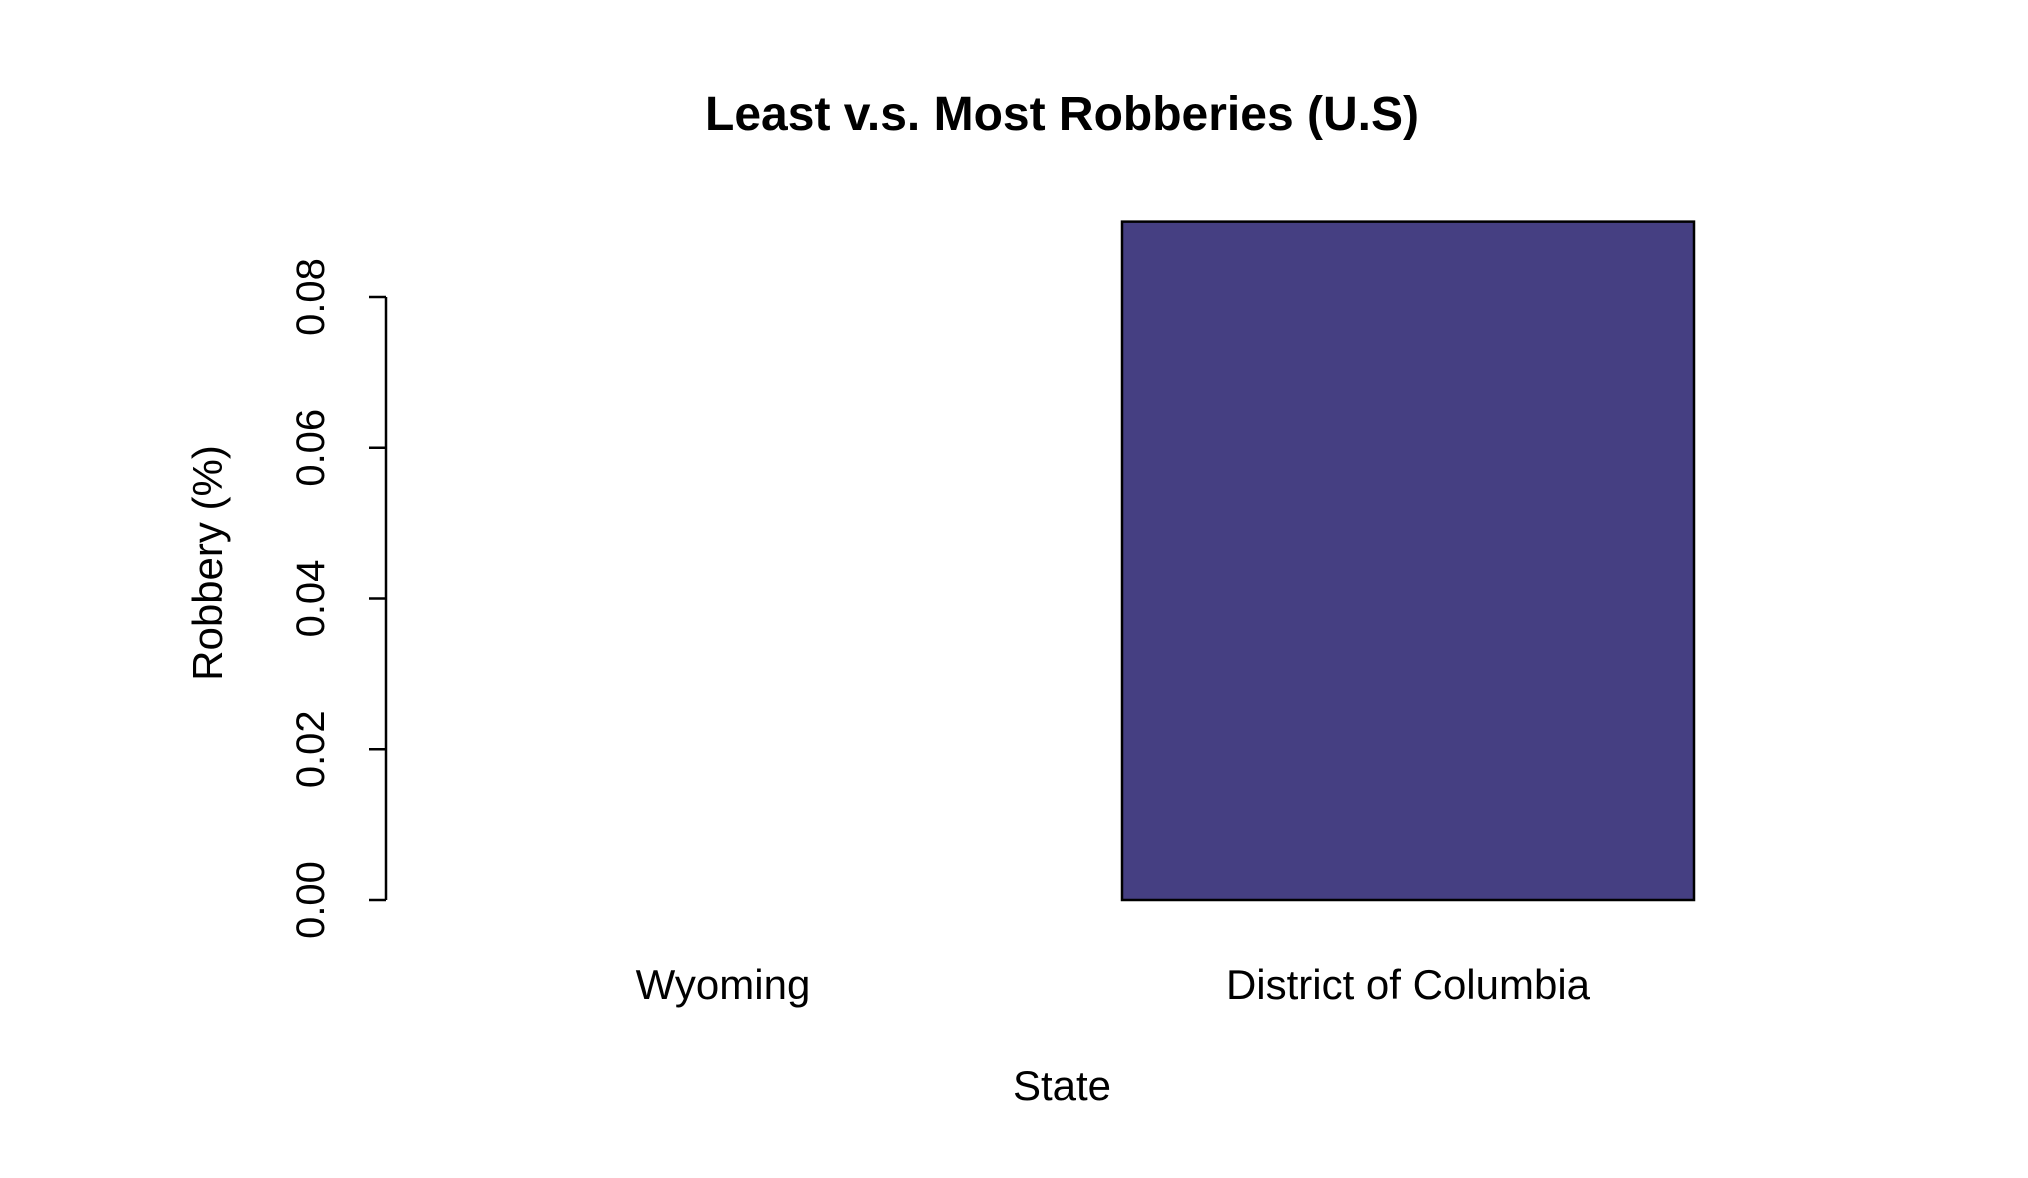  I want to click on y-tick-label: 0.02, so click(311, 749).